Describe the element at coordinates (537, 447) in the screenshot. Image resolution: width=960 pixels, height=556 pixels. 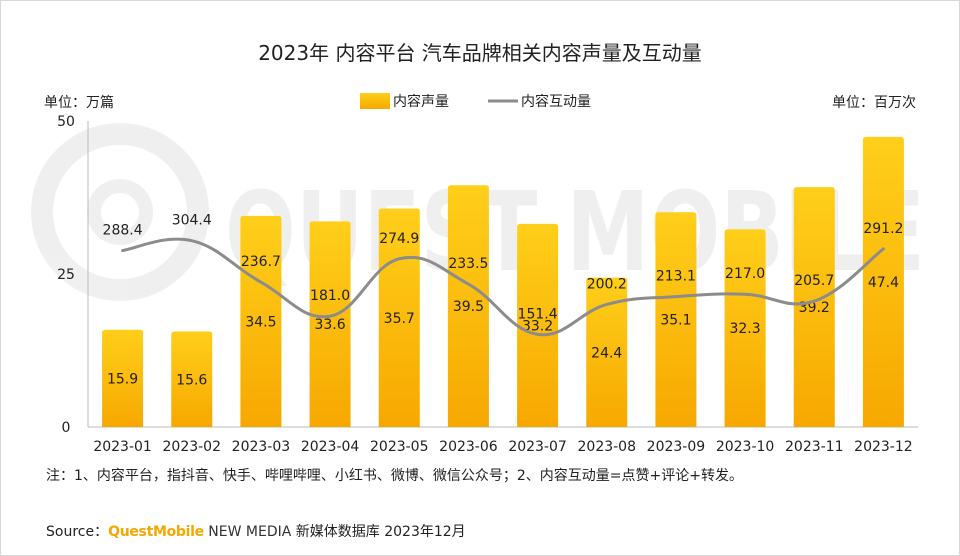
I see `x-tick-label-2023-07: 2023-07` at that location.